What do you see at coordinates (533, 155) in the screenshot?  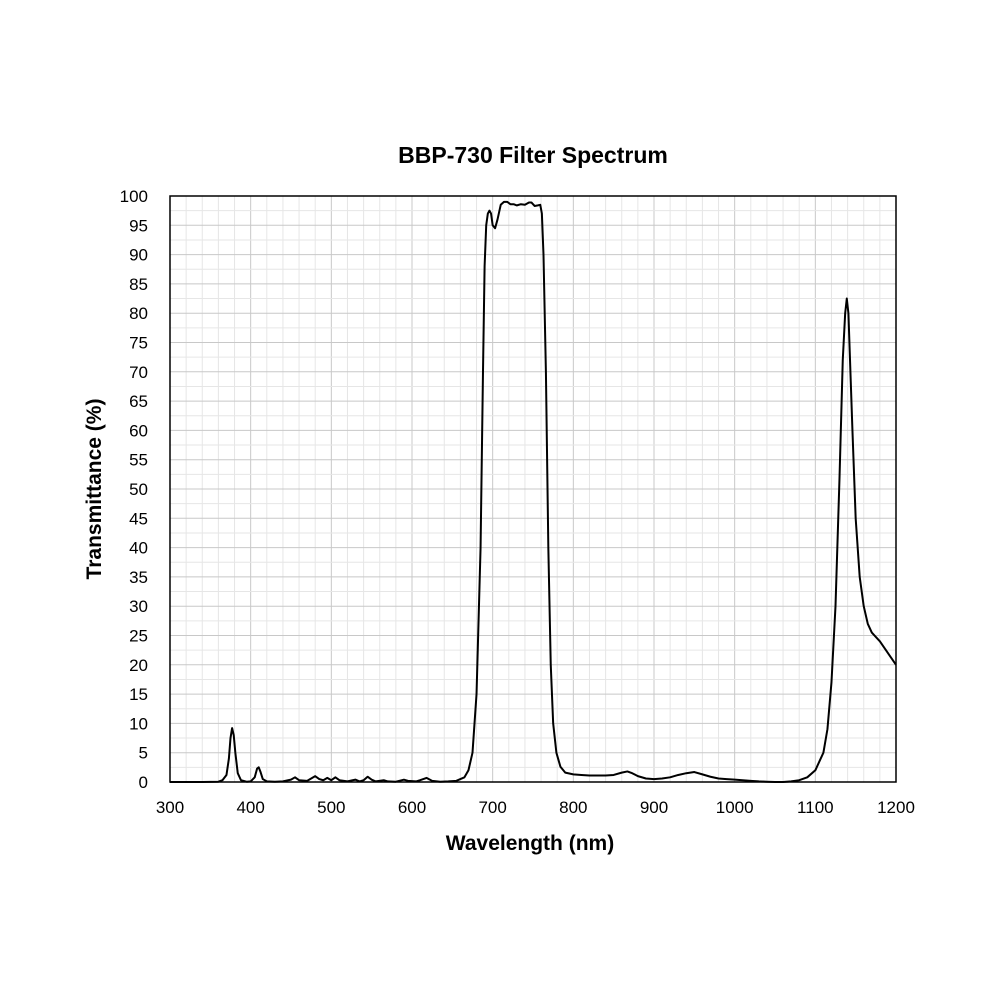 I see `chart-title: BBP-730 Filter Spectrum` at bounding box center [533, 155].